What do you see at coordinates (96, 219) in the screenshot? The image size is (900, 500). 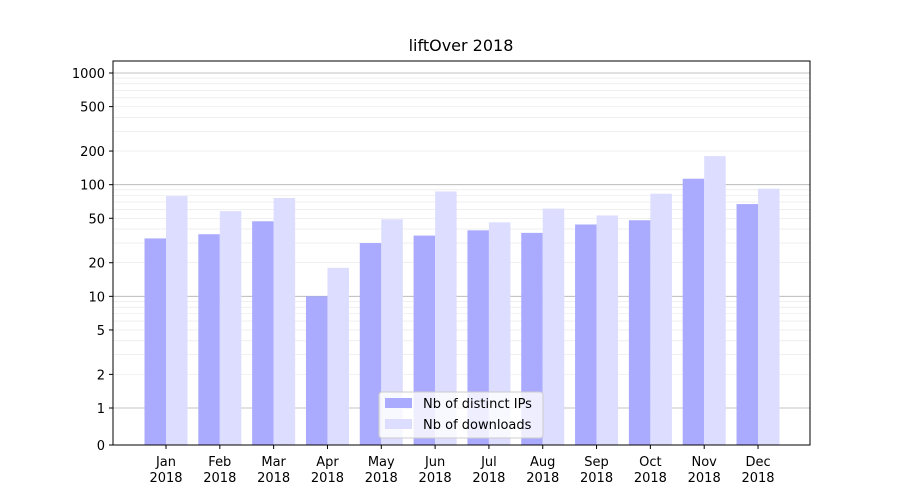 I see `y-tick-label: 50` at bounding box center [96, 219].